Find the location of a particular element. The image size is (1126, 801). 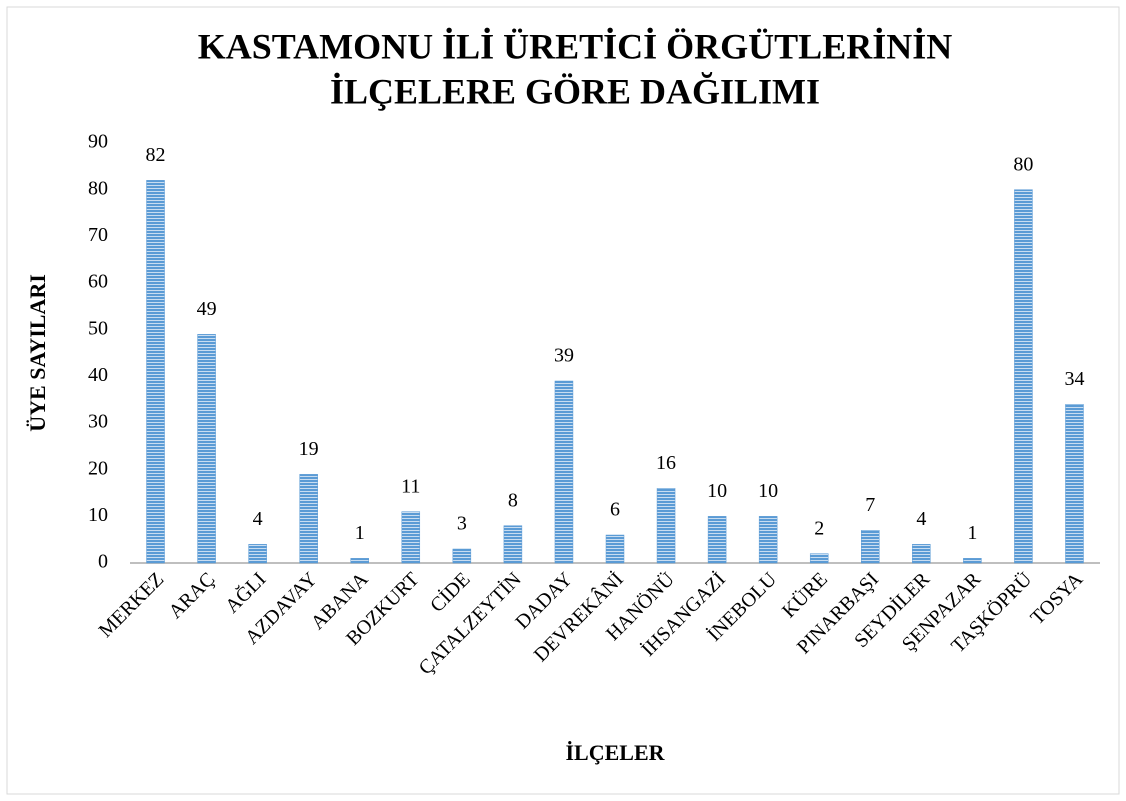

data-label: 2 is located at coordinates (819, 528).